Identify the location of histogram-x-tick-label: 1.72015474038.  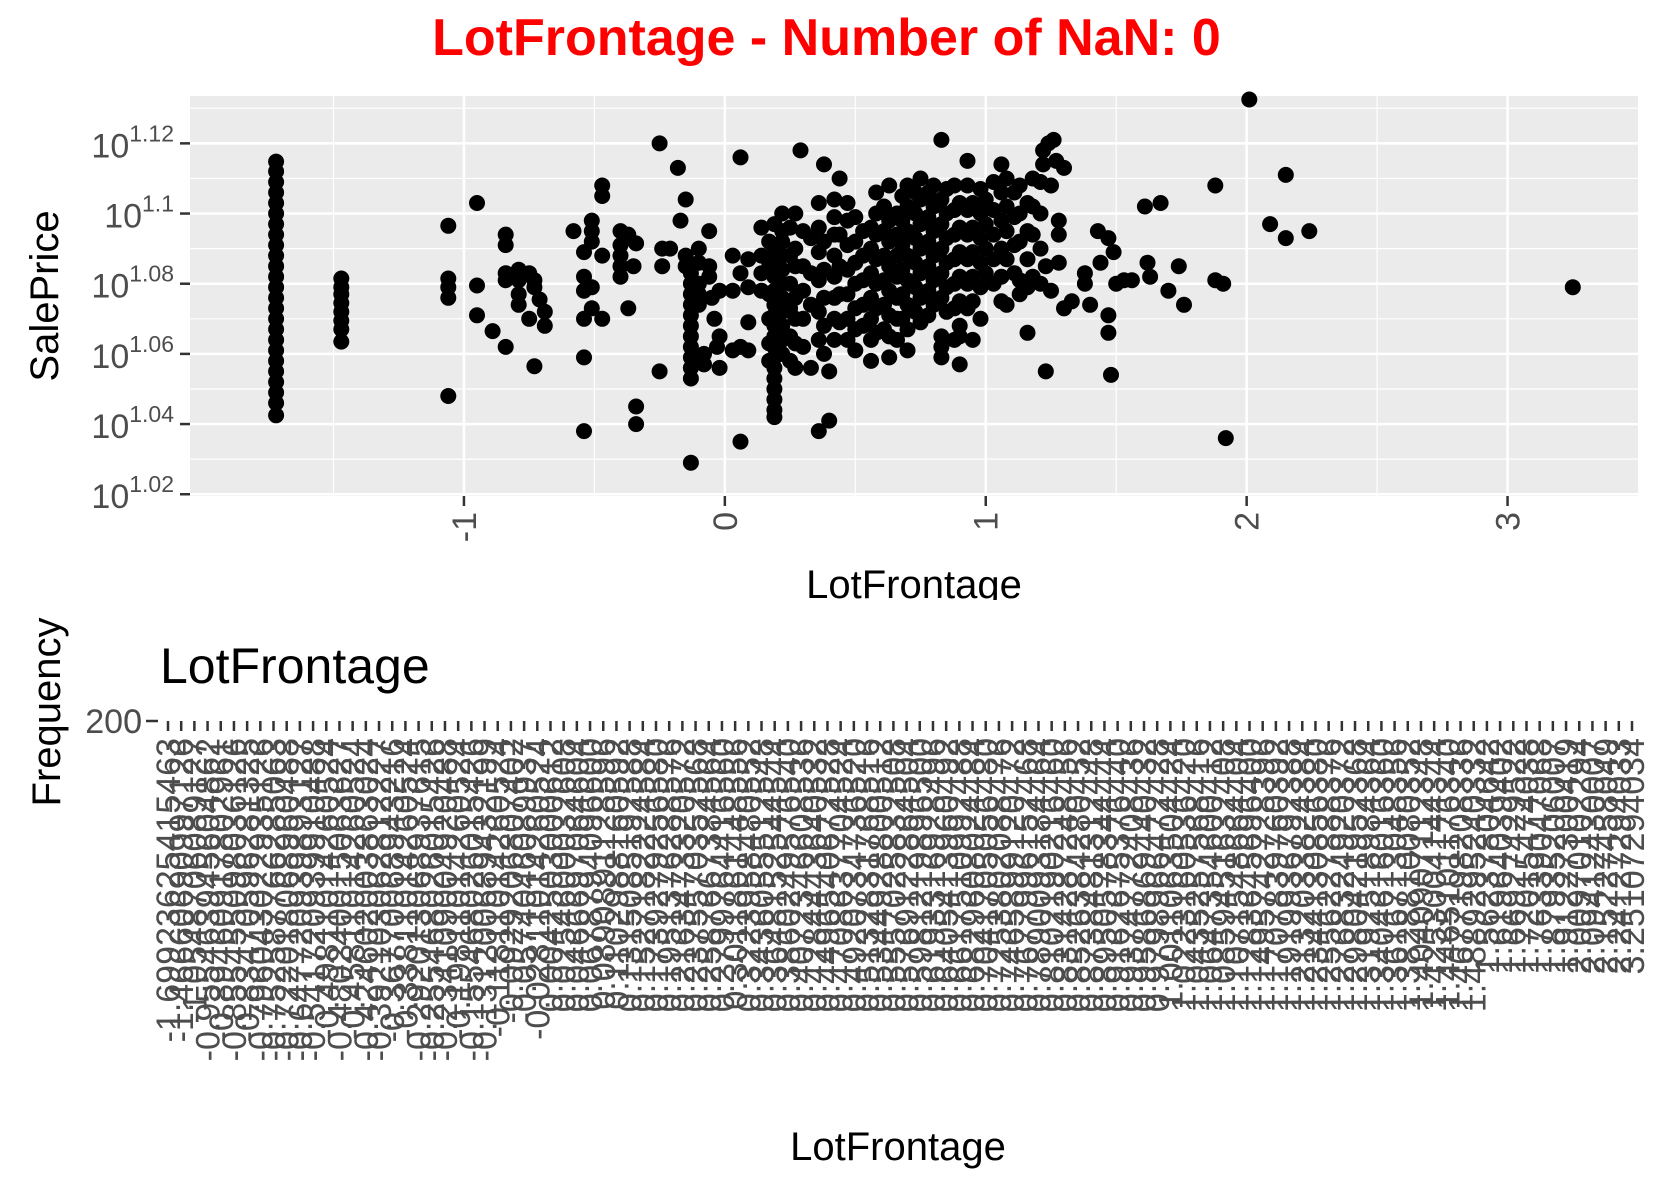
(1528, 856).